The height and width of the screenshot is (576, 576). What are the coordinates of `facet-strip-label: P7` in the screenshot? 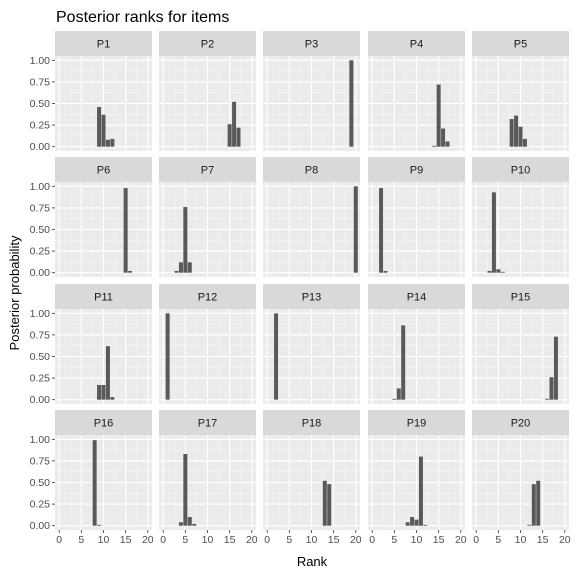 It's located at (207, 171).